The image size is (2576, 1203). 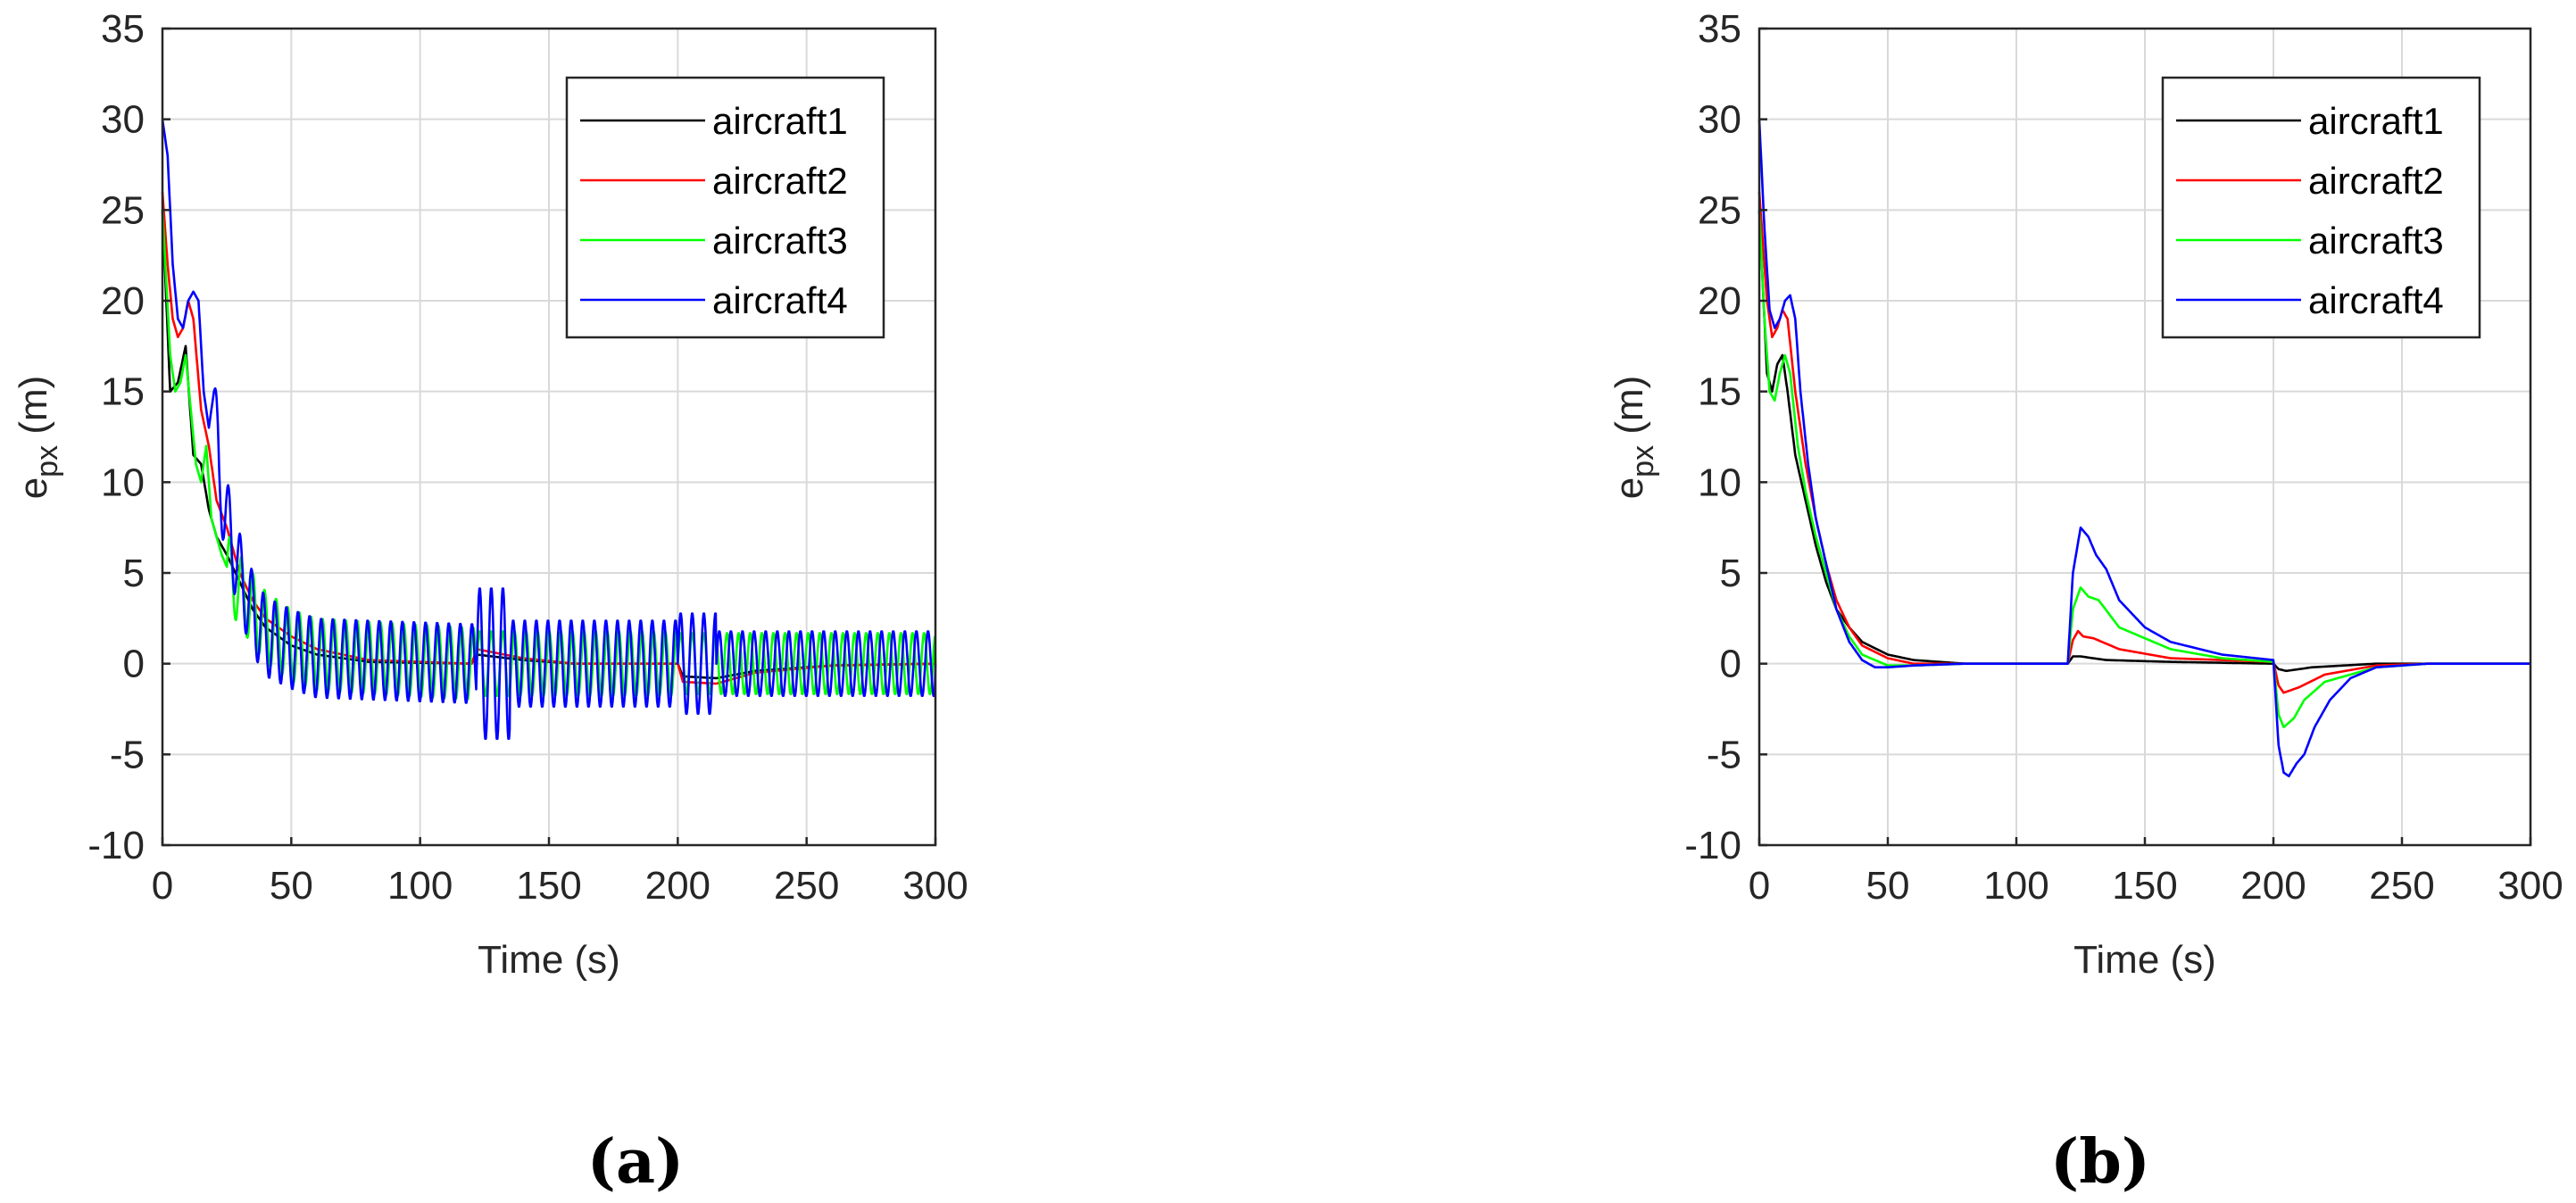 What do you see at coordinates (2376, 300) in the screenshot?
I see `panel-b-legend-label-aircraft4: aircraft4` at bounding box center [2376, 300].